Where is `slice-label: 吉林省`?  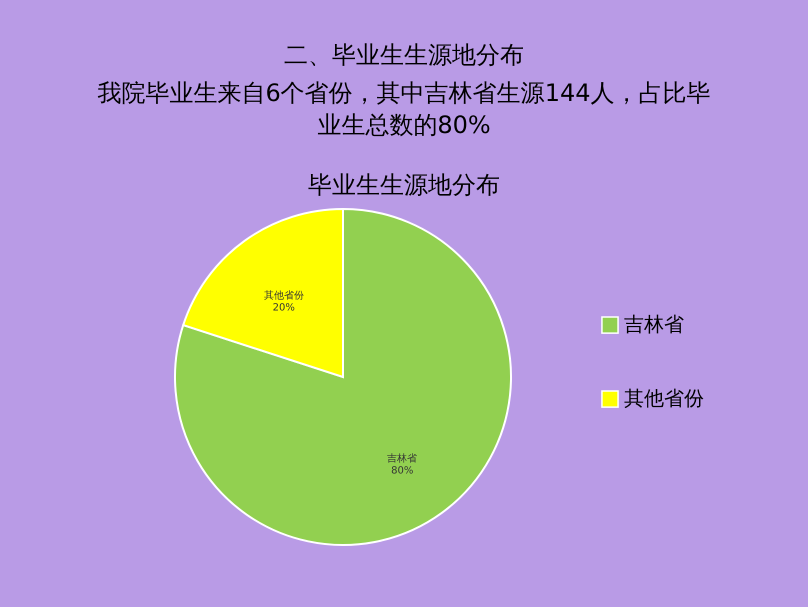 slice-label: 吉林省 is located at coordinates (402, 458).